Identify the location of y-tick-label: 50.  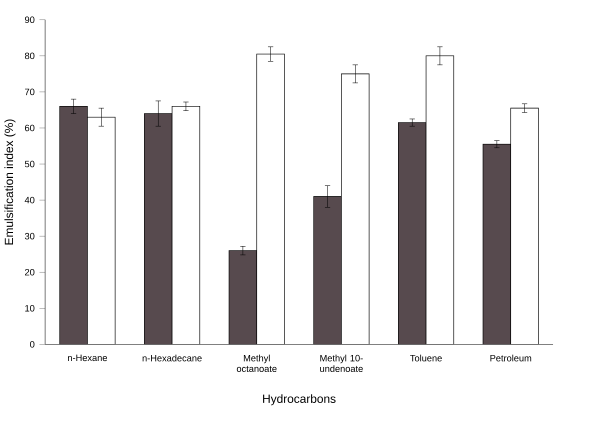
(29, 164).